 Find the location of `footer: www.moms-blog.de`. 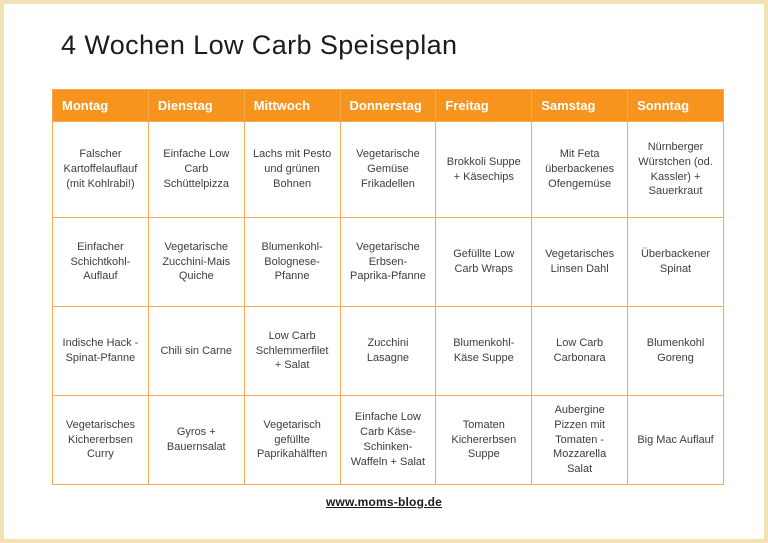

footer: www.moms-blog.de is located at coordinates (384, 502).